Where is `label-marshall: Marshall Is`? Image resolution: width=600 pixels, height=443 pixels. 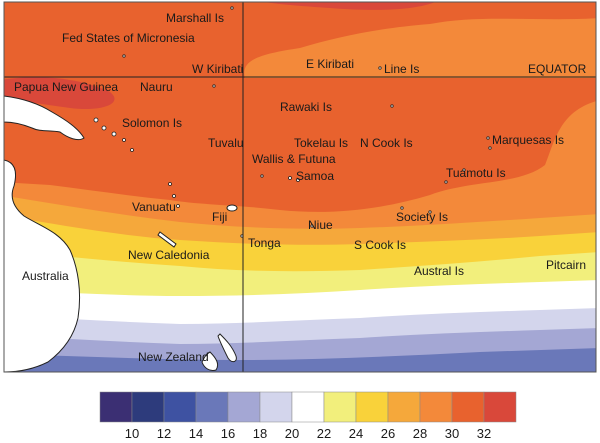 label-marshall: Marshall Is is located at coordinates (195, 18).